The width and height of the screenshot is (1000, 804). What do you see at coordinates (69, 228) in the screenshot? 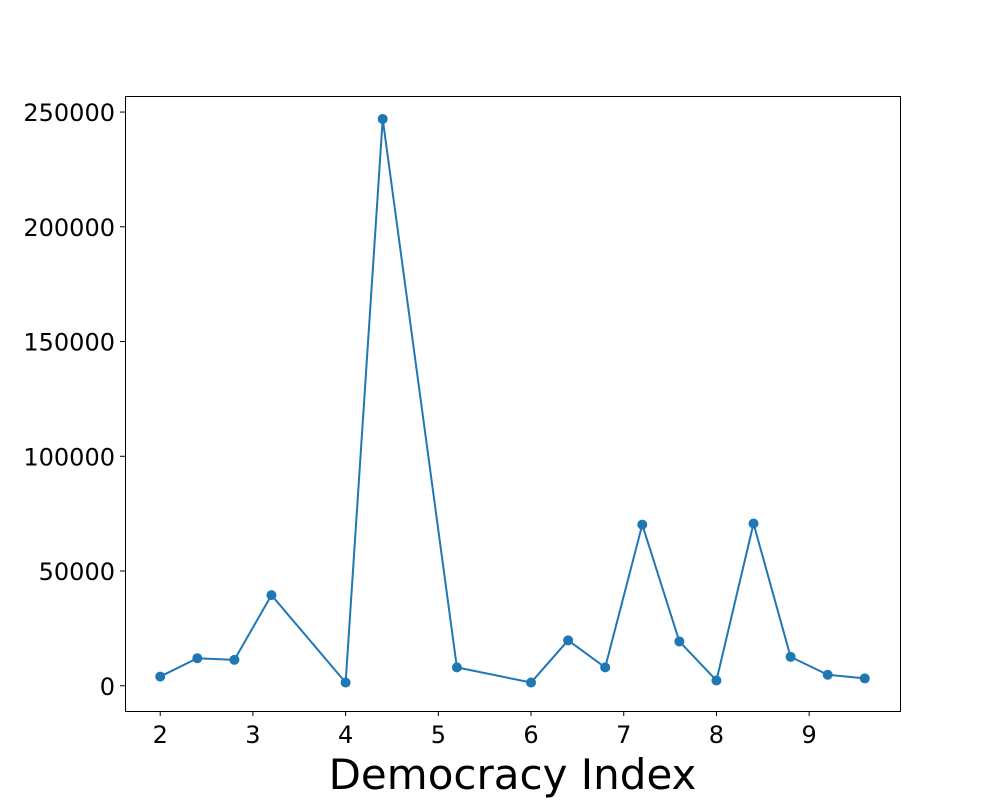
I see `y-tick-label: 200000` at bounding box center [69, 228].